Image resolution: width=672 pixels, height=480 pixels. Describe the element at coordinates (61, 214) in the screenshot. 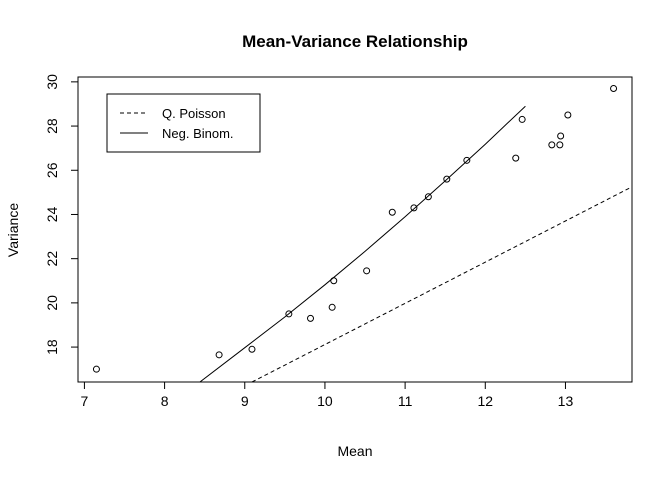

I see `y-axis: 18 20 22 24 26 28 30` at that location.